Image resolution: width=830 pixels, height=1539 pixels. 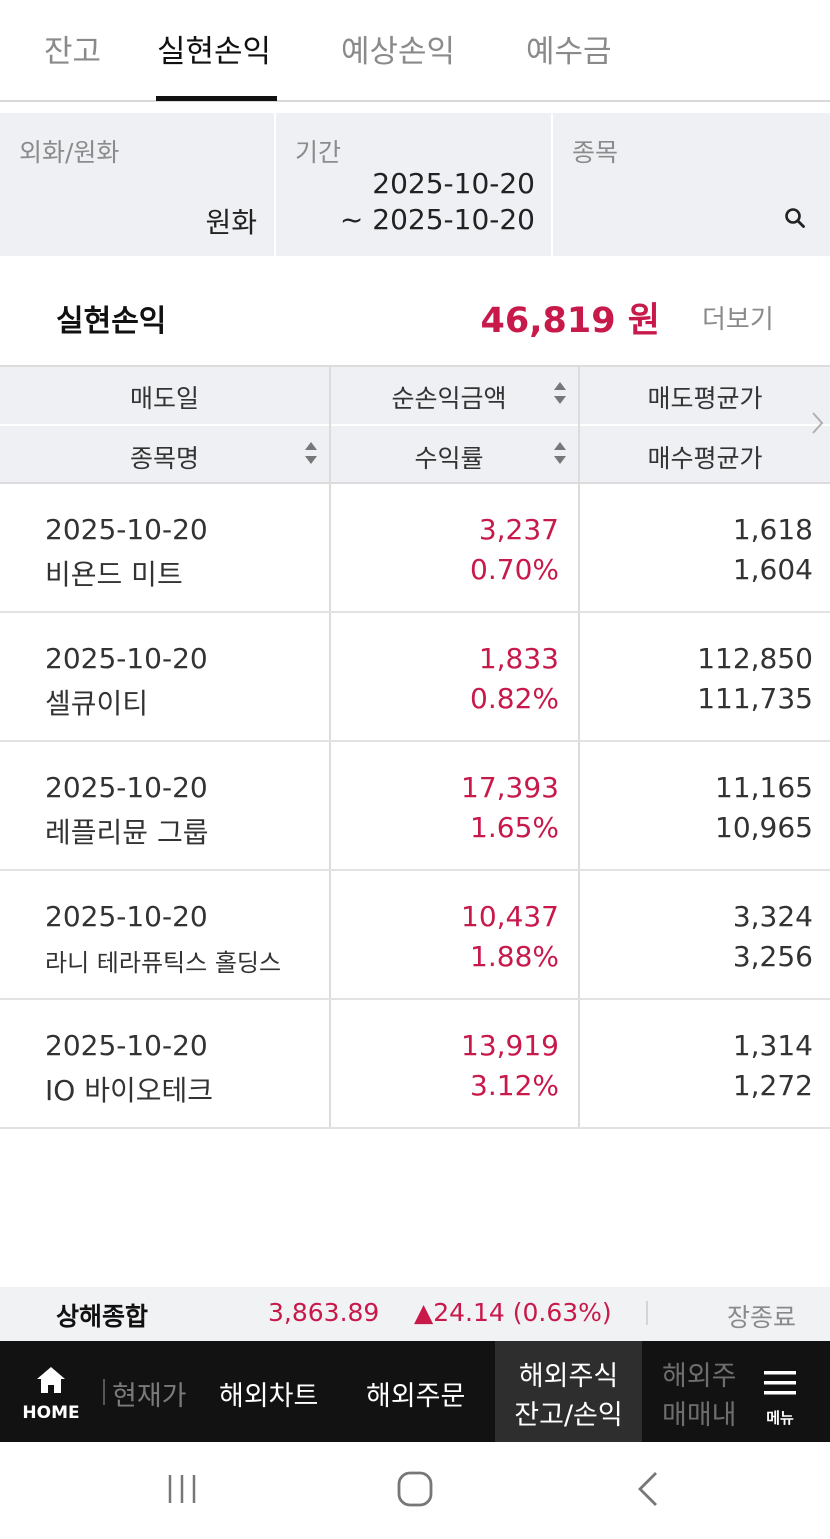 What do you see at coordinates (699, 1415) in the screenshot?
I see `nav-clipped-line2: 매매내` at bounding box center [699, 1415].